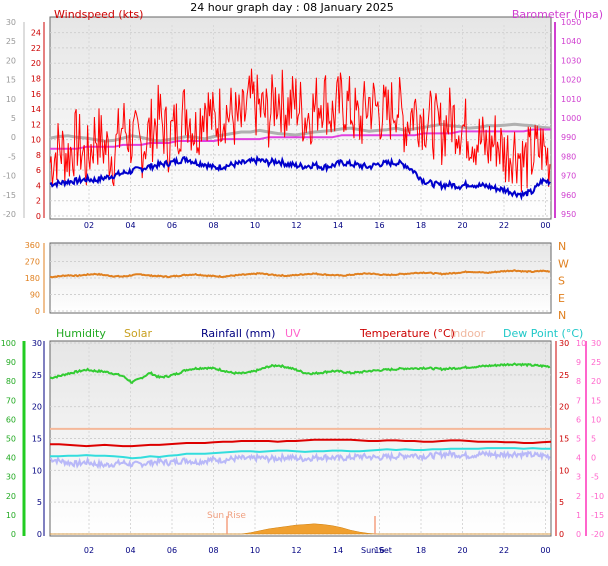 Image resolution: width=608 pixels, height=566 pixels. What do you see at coordinates (564, 439) in the screenshot?
I see `temp-tick-label: 15` at bounding box center [564, 439].